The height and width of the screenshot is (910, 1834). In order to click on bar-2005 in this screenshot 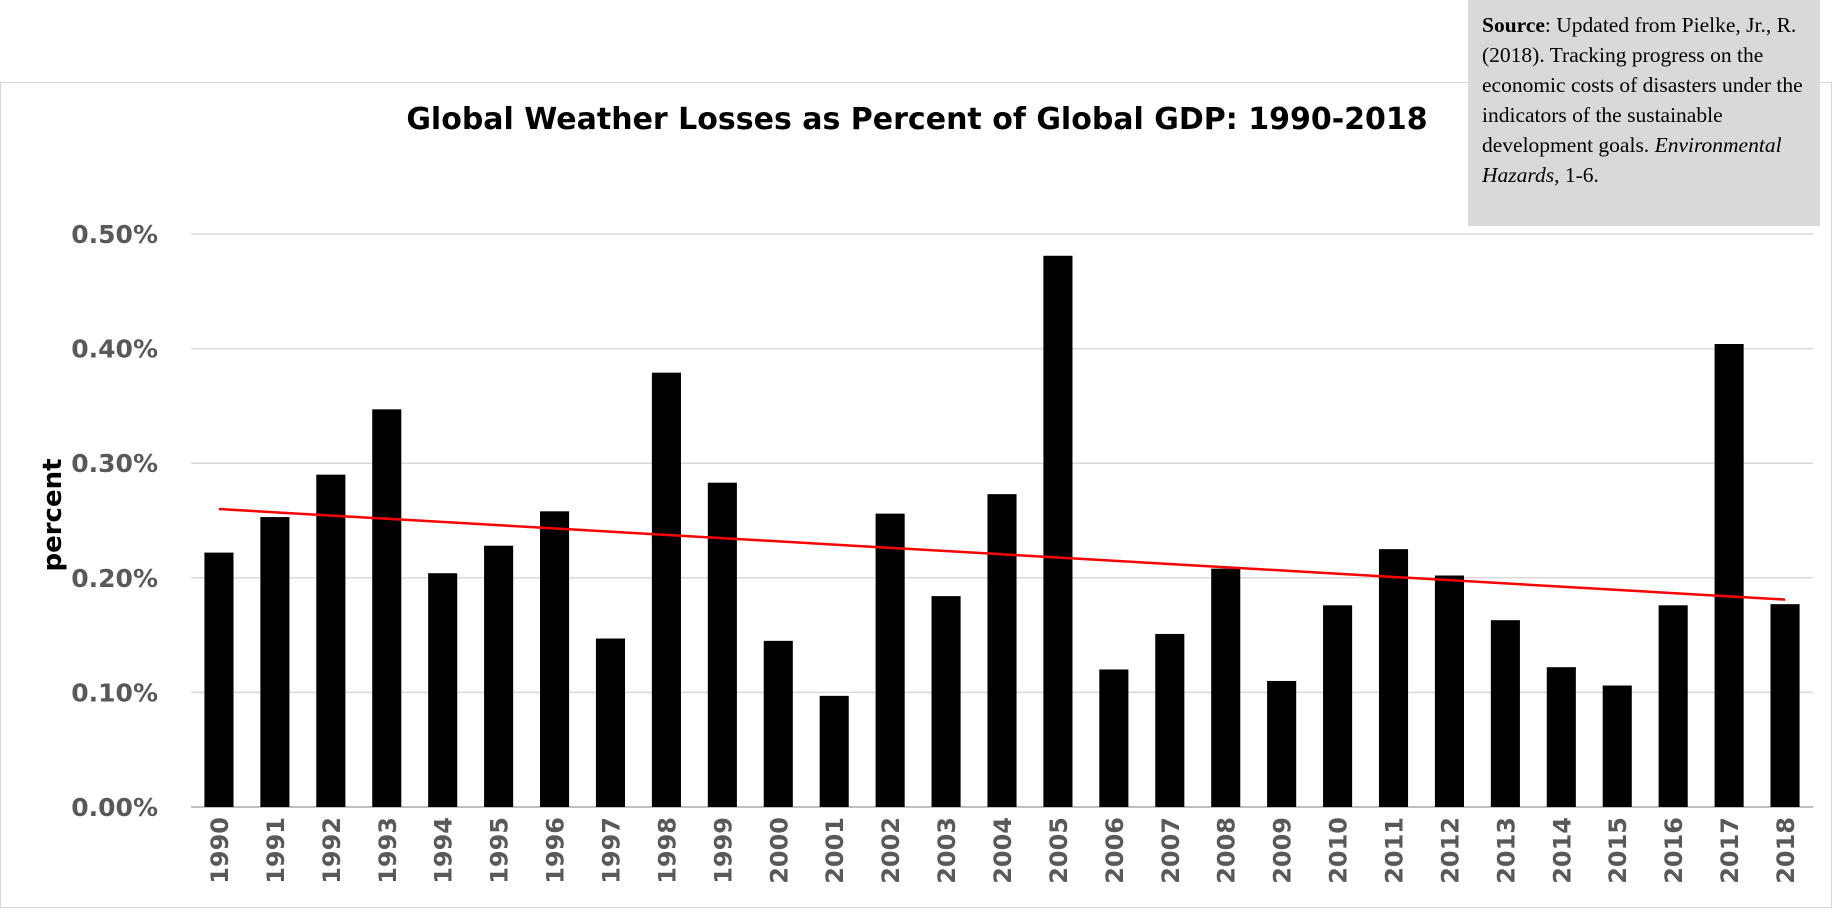, I will do `click(1058, 531)`.